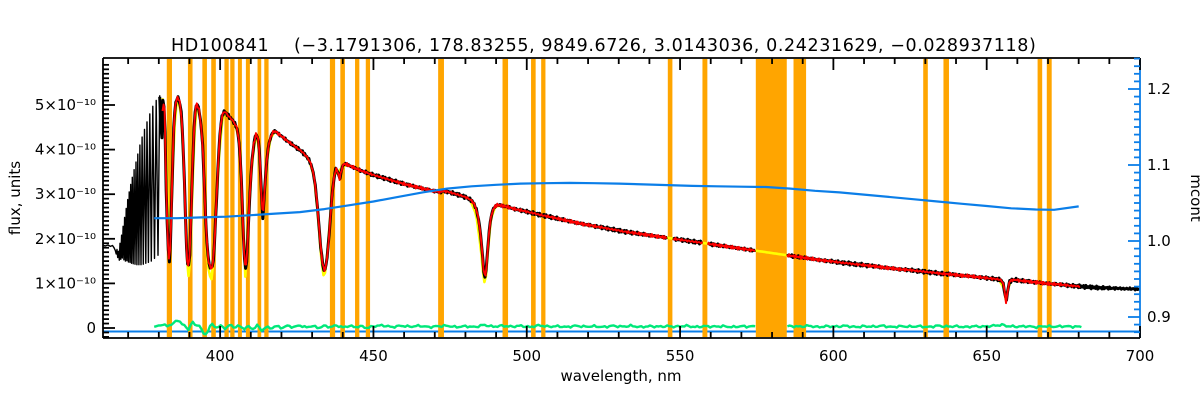 The height and width of the screenshot is (405, 1200). Describe the element at coordinates (373, 356) in the screenshot. I see `x-tick-label: 450` at that location.